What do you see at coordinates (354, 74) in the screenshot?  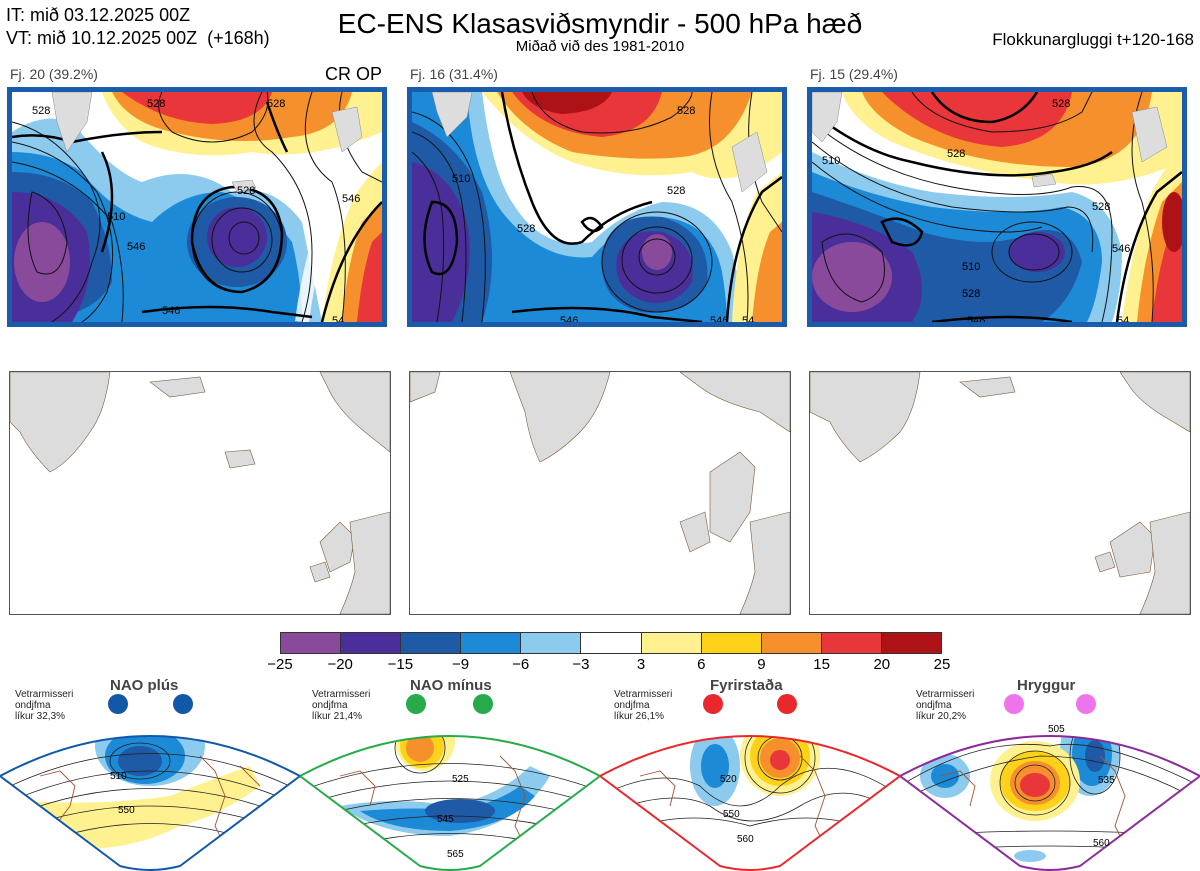 I see `cluster-1-extra: CR OP` at bounding box center [354, 74].